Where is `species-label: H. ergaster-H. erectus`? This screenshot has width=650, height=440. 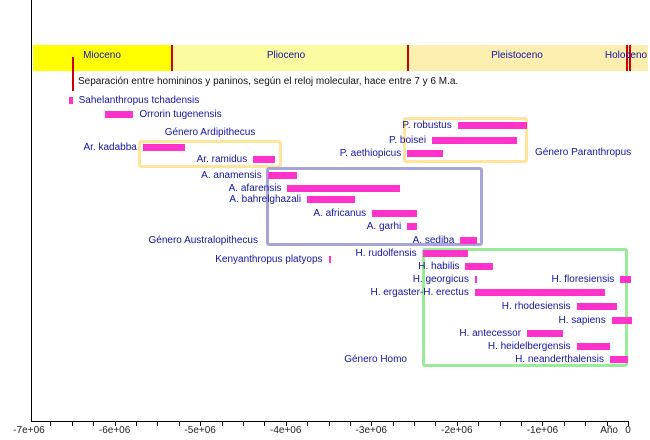 species-label: H. ergaster-H. erectus is located at coordinates (419, 292).